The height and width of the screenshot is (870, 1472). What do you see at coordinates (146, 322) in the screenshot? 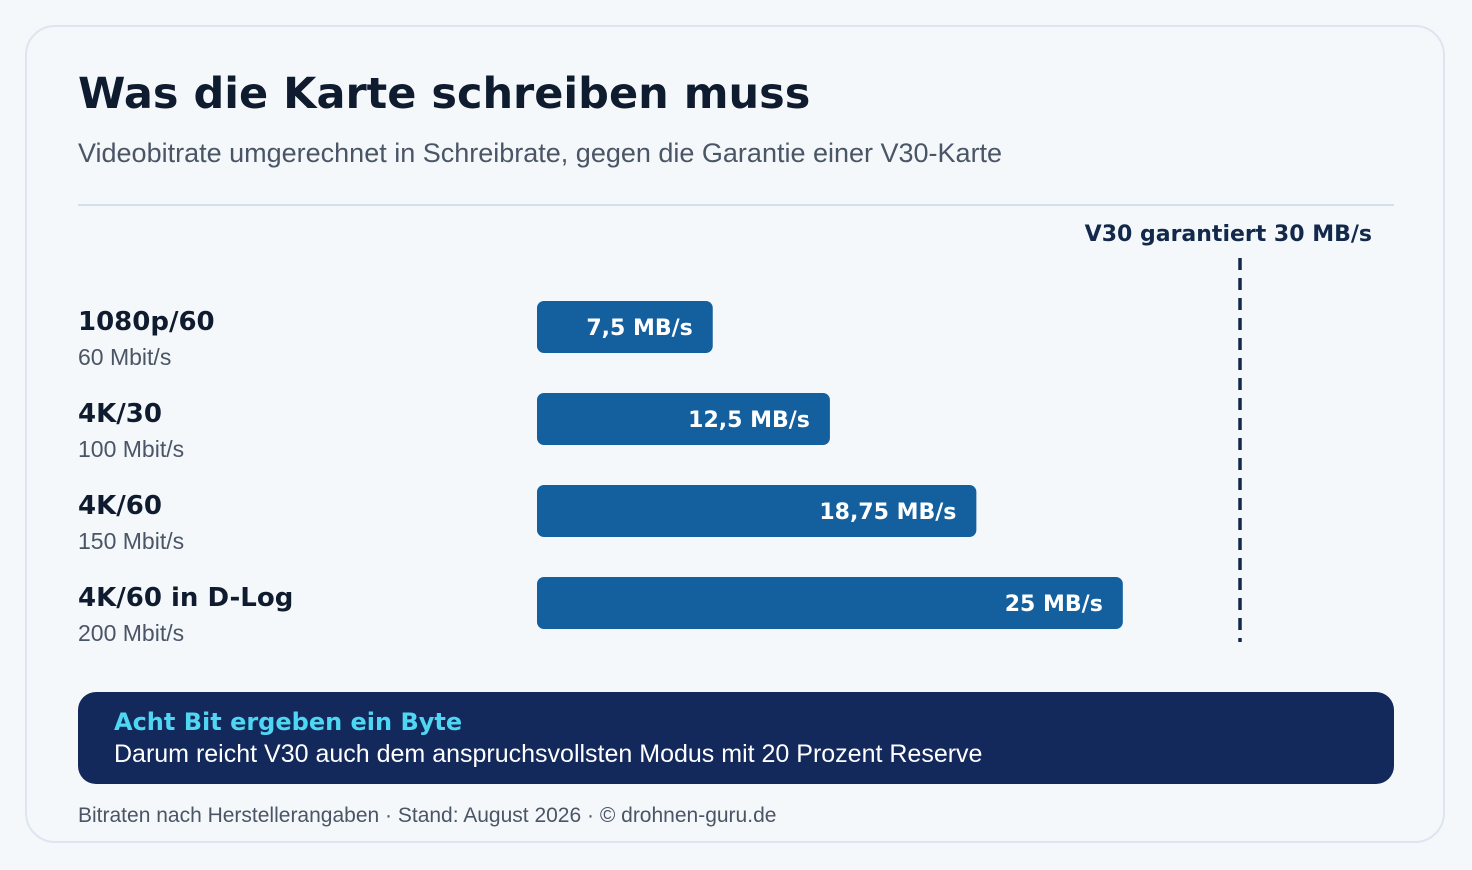
I see `category-label: 1080p/60` at bounding box center [146, 322].